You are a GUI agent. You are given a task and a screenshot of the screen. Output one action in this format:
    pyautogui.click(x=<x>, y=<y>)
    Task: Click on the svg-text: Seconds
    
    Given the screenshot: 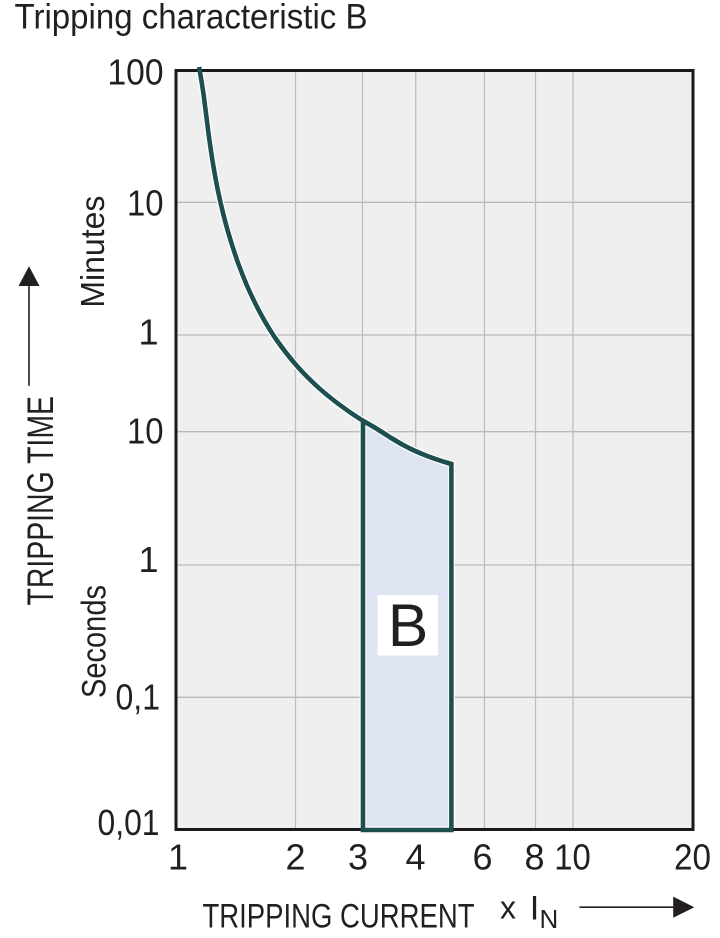 What is the action you would take?
    pyautogui.click(x=95, y=641)
    